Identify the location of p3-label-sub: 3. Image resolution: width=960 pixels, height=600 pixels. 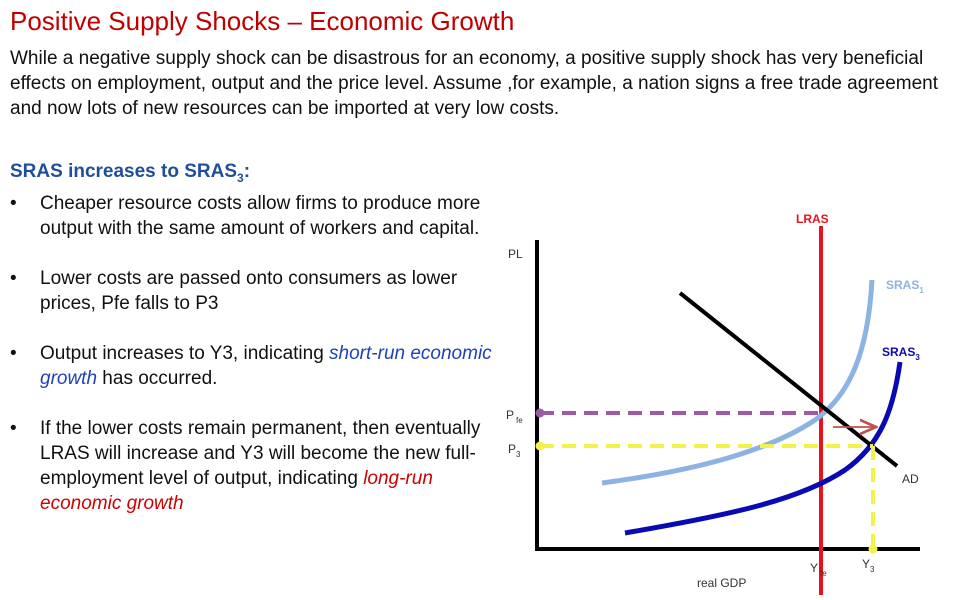
(518, 454).